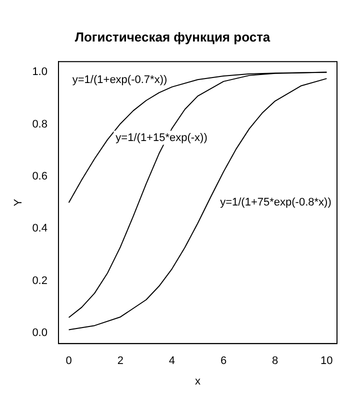 The image size is (357, 400). Describe the element at coordinates (40, 280) in the screenshot. I see `y-tick-label: 0.2` at that location.